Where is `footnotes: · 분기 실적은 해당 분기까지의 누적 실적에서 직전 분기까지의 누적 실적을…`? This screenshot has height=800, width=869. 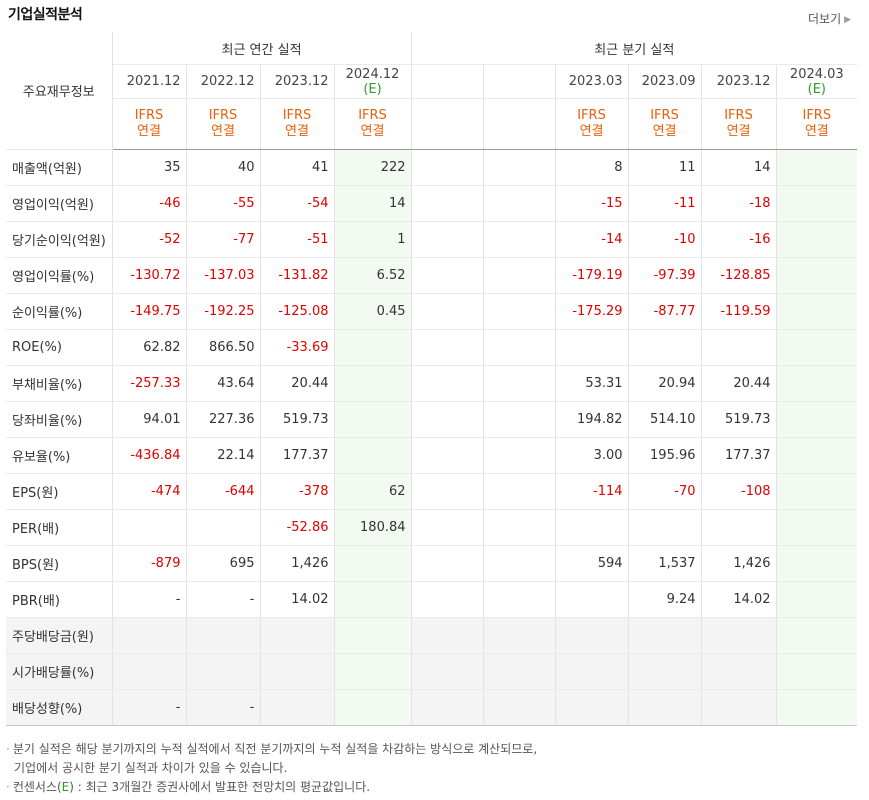 footnotes: · 분기 실적은 해당 분기까지의 누적 실적에서 직전 분기까지의 누적 실적을… is located at coordinates (271, 768).